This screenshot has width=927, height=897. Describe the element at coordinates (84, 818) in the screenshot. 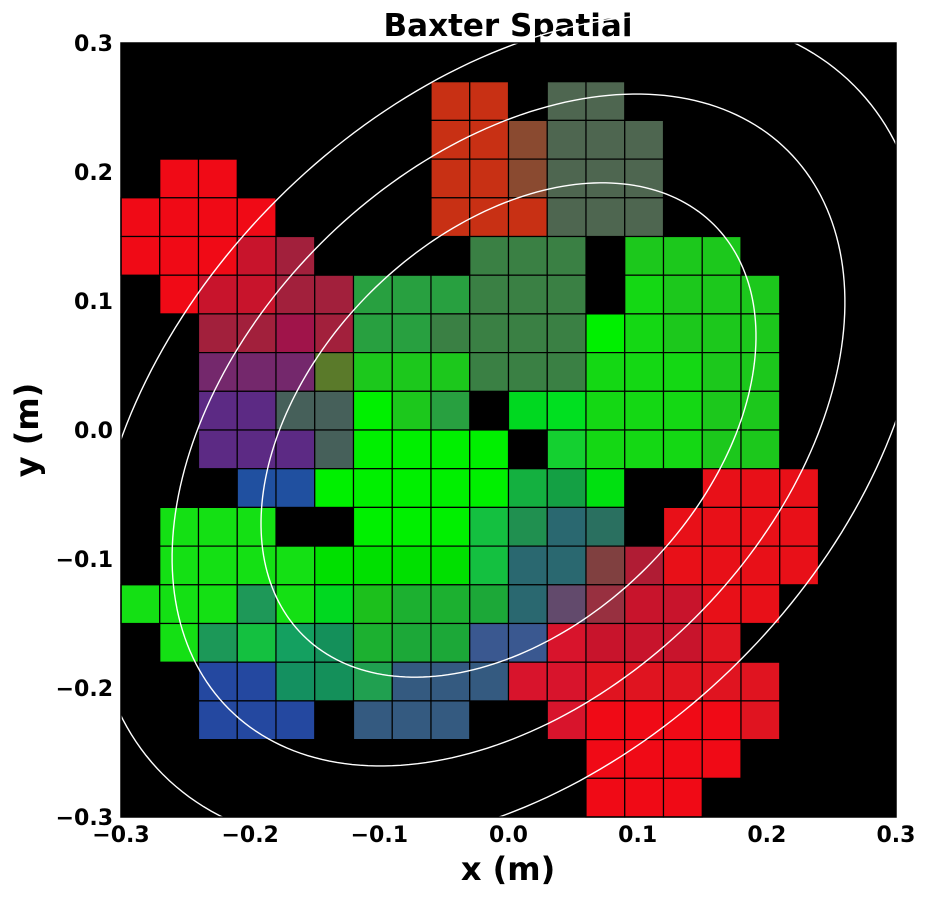

I see `y-tick-label: −0.3` at that location.